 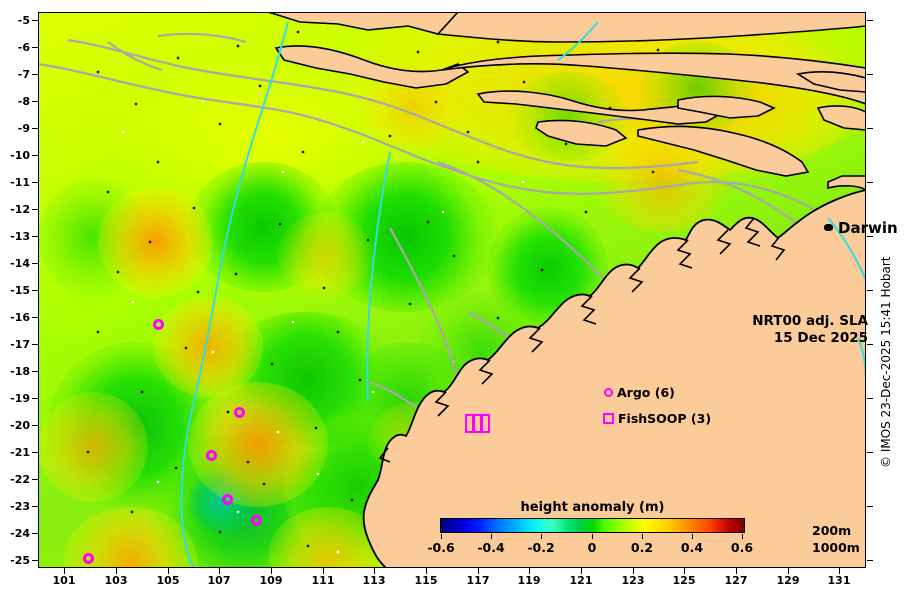 I want to click on colorbar-title: height anomaly (m), so click(x=592, y=507).